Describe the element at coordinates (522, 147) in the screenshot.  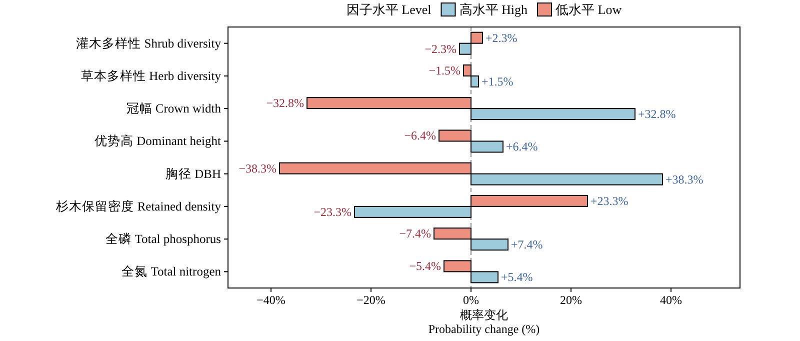
I see `data-label: +6.4%` at that location.